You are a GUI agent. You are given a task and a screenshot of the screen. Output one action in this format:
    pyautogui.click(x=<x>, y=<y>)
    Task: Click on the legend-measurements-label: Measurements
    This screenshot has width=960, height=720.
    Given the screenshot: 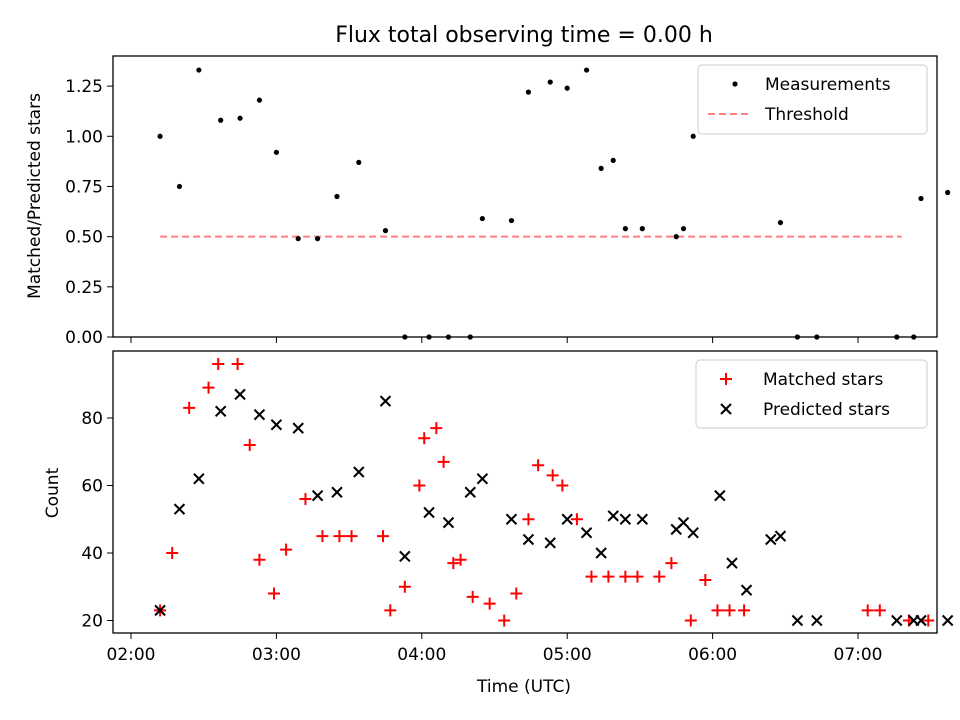 What is the action you would take?
    pyautogui.click(x=828, y=85)
    